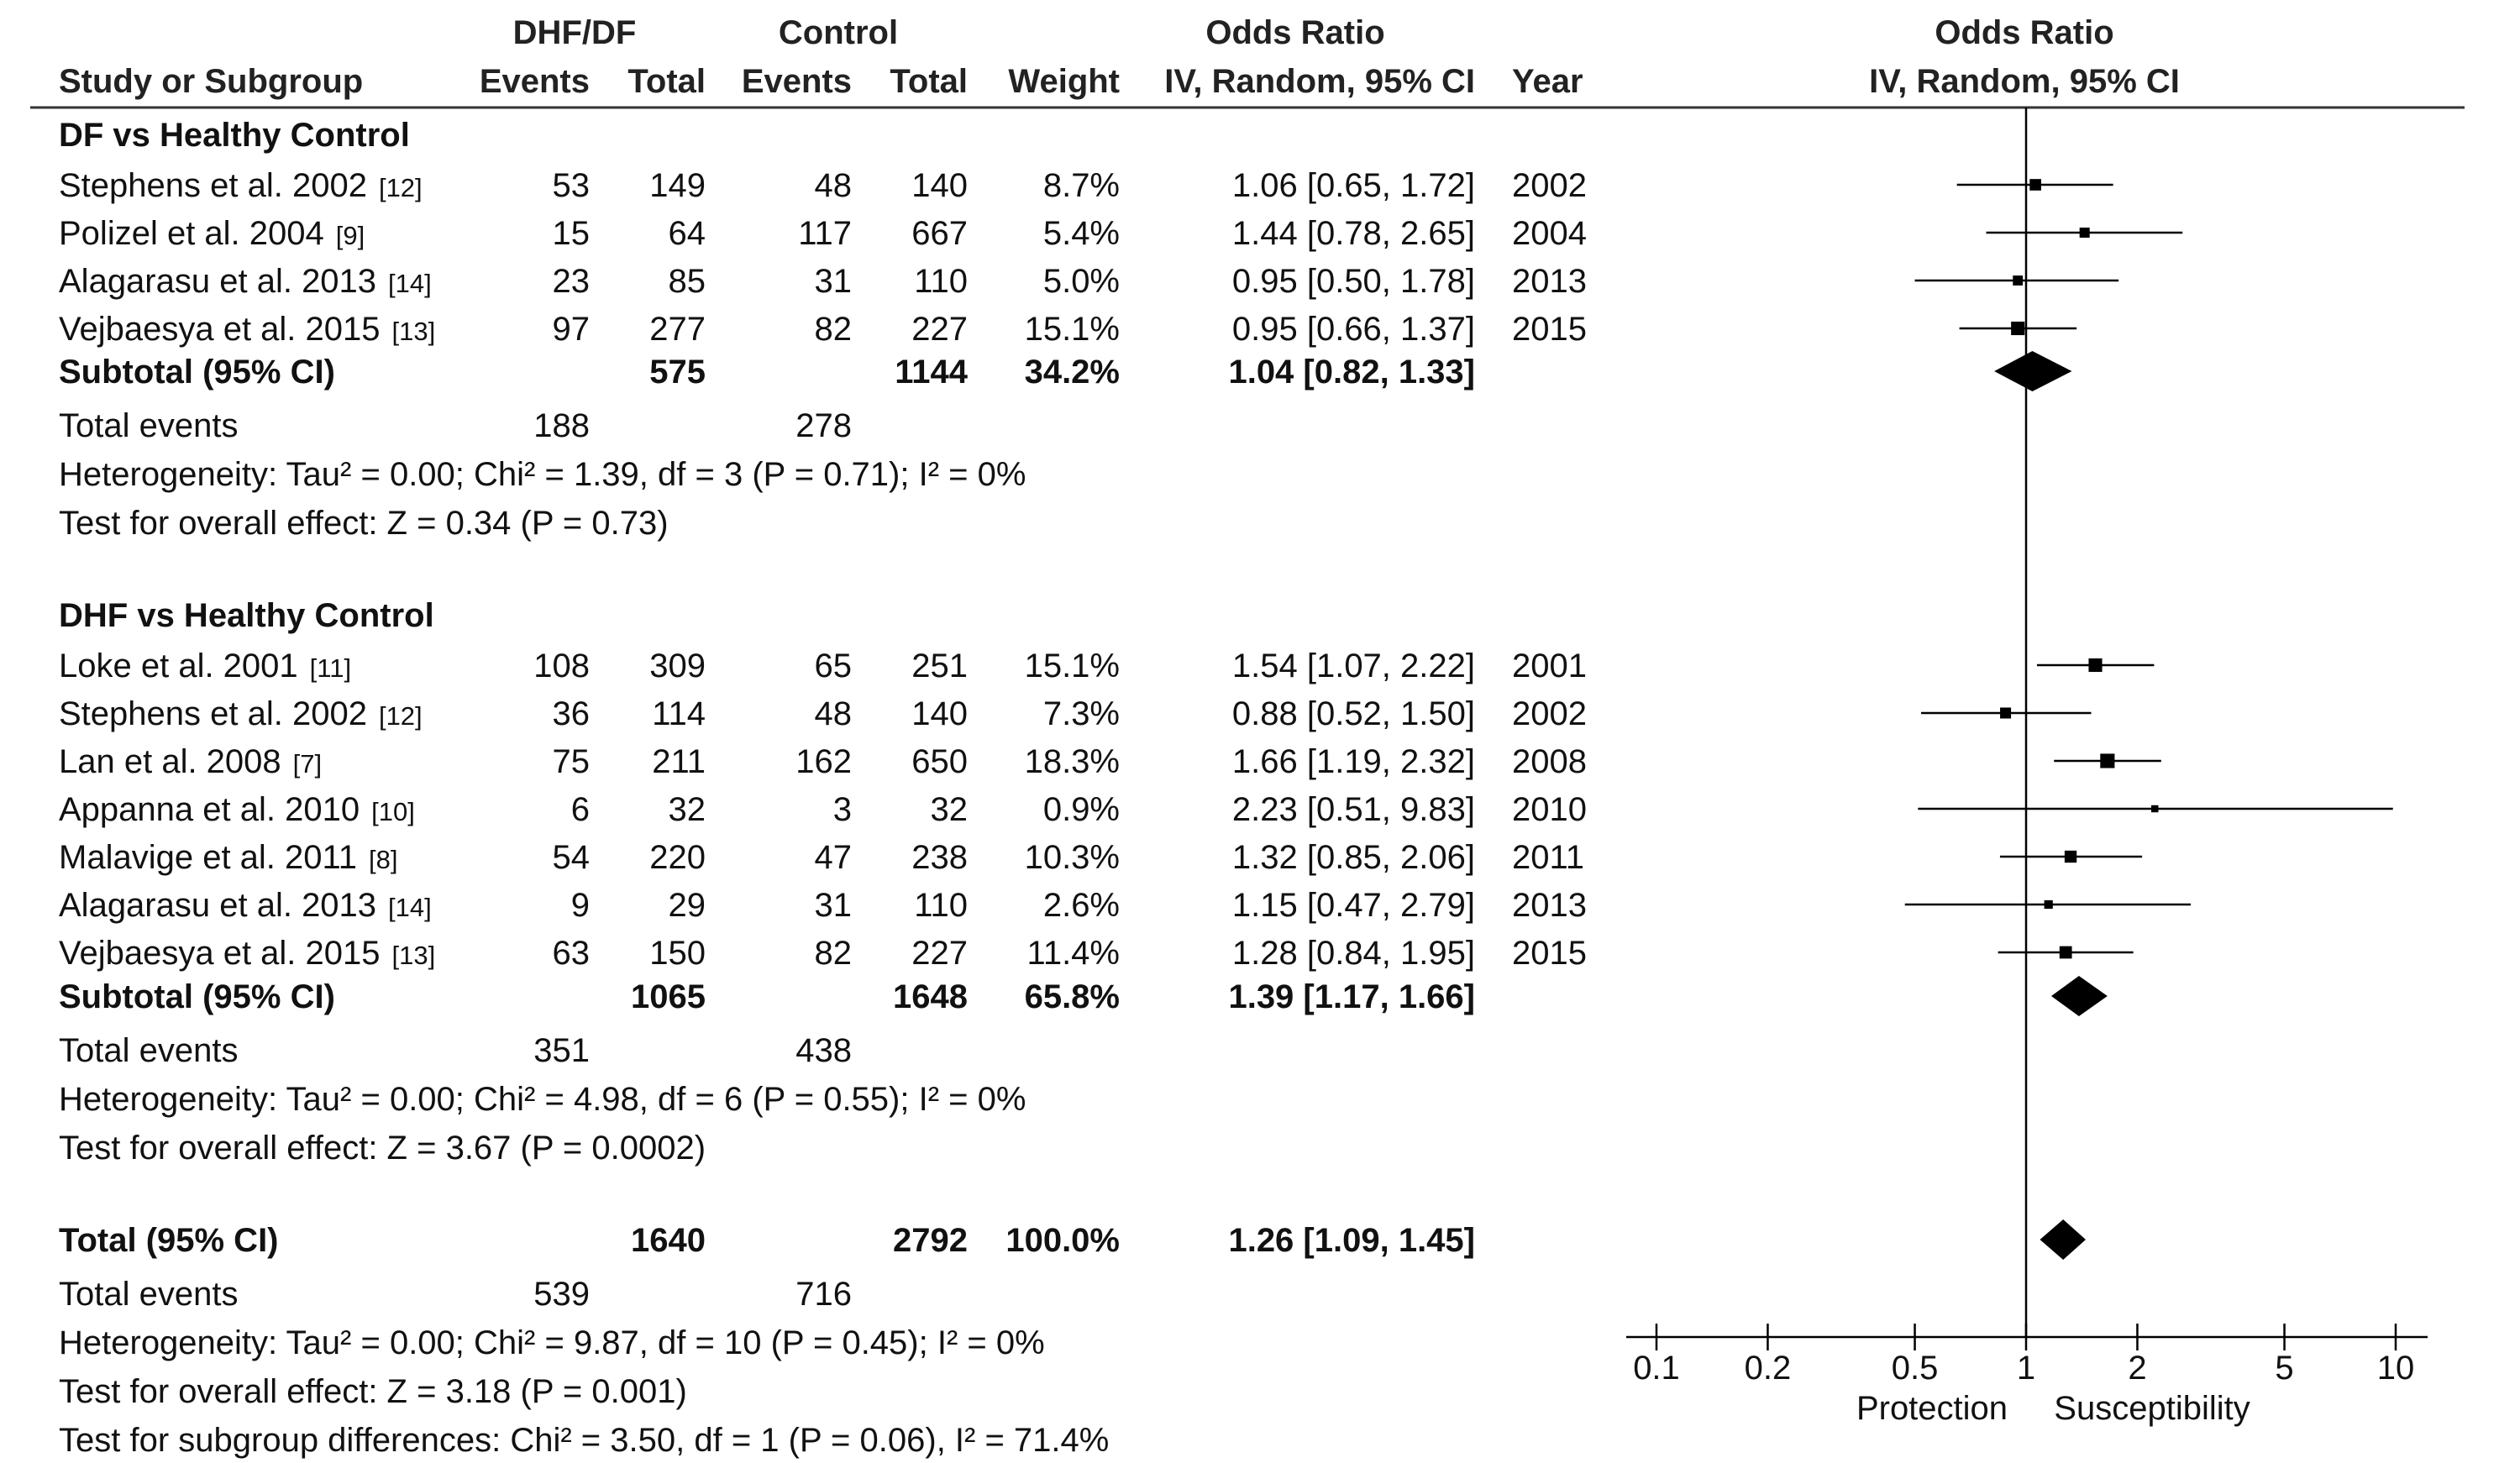  Describe the element at coordinates (677, 329) in the screenshot. I see `cell-total-1: 277` at that location.